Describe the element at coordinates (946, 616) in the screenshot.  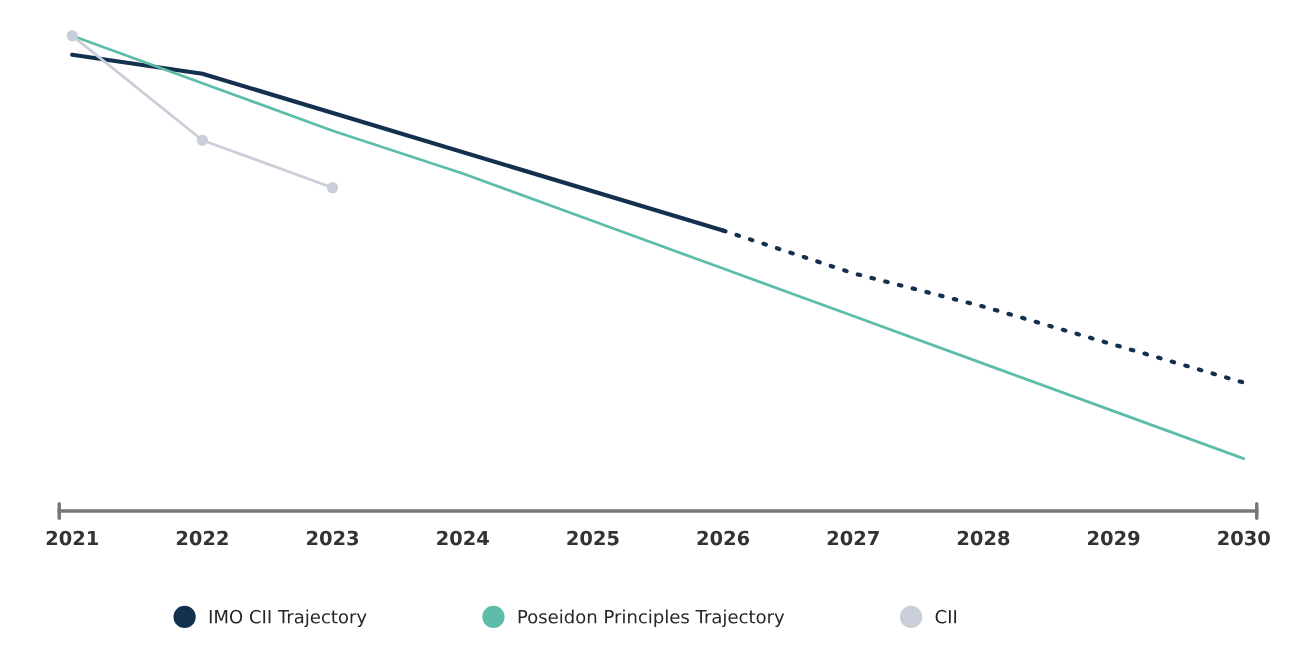
I see `legend-label: CII` at that location.